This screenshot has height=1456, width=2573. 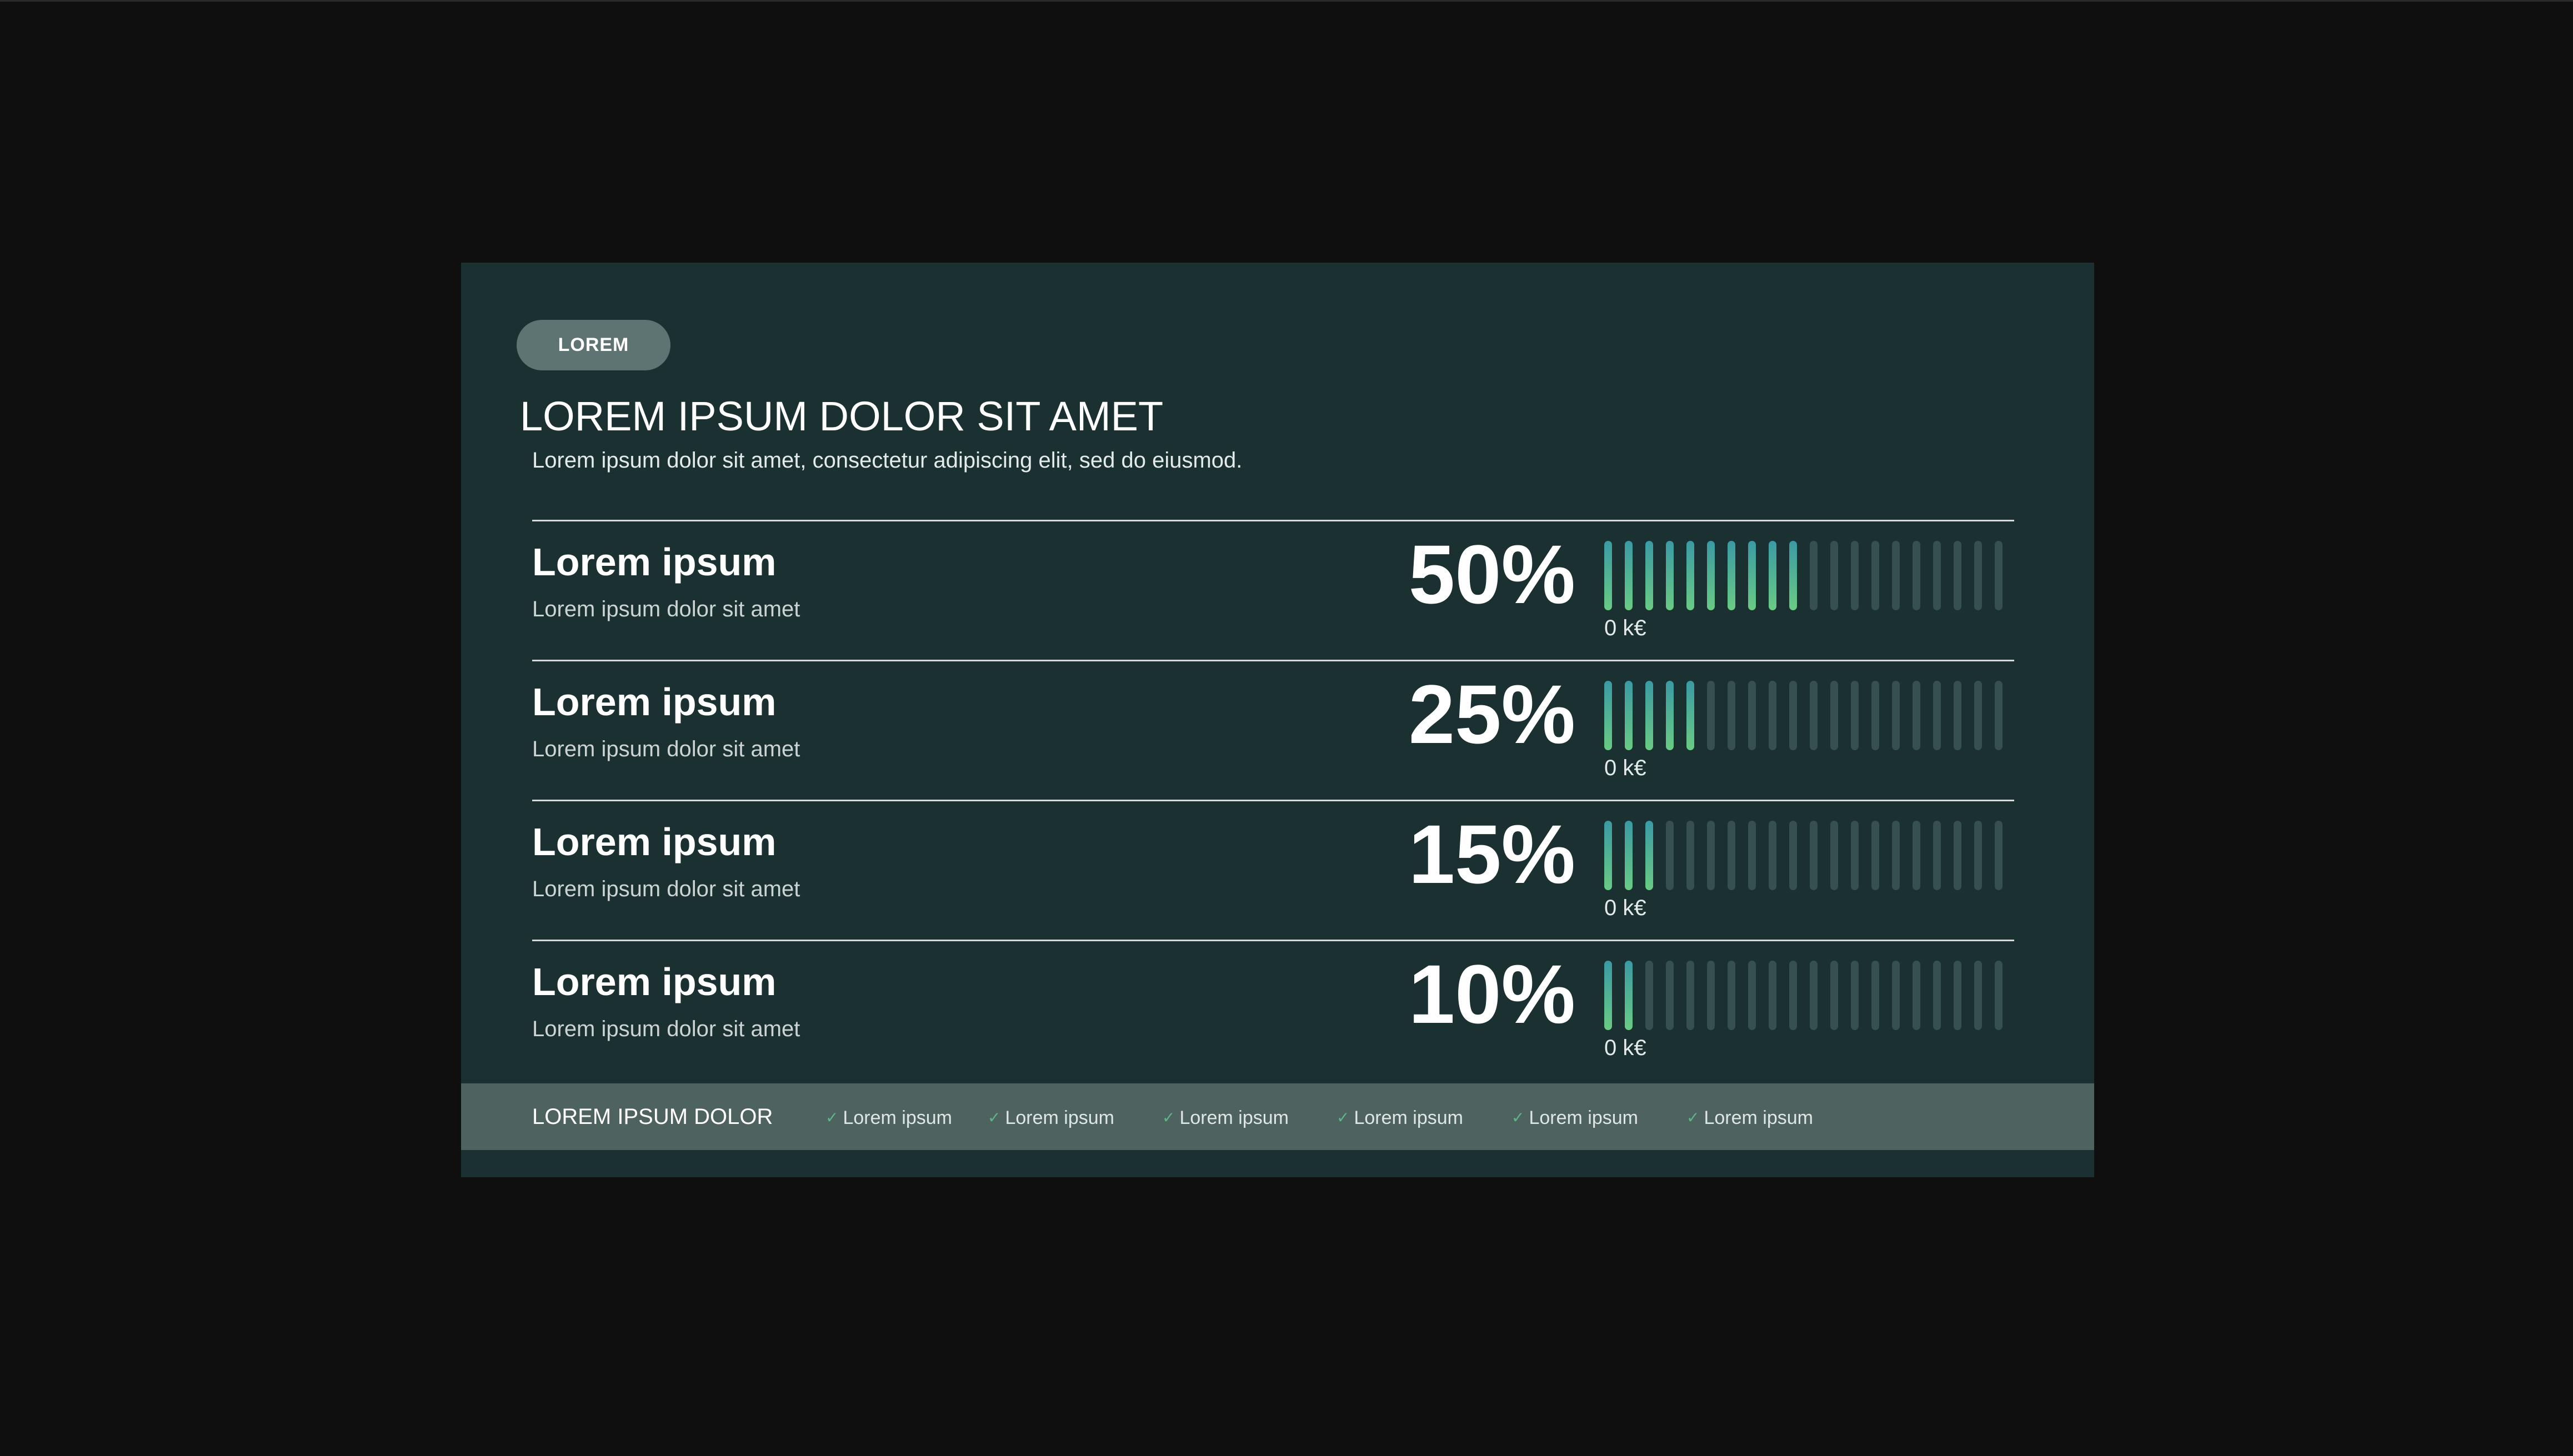 I want to click on footer-label: LOREM IPSUM DOLOR, so click(x=652, y=1116).